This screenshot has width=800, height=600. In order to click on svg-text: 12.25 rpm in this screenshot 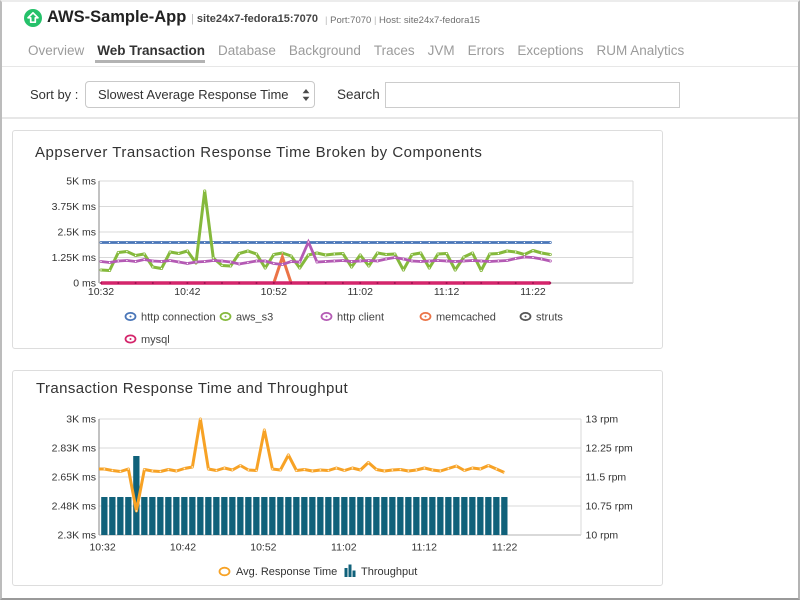, I will do `click(610, 448)`.